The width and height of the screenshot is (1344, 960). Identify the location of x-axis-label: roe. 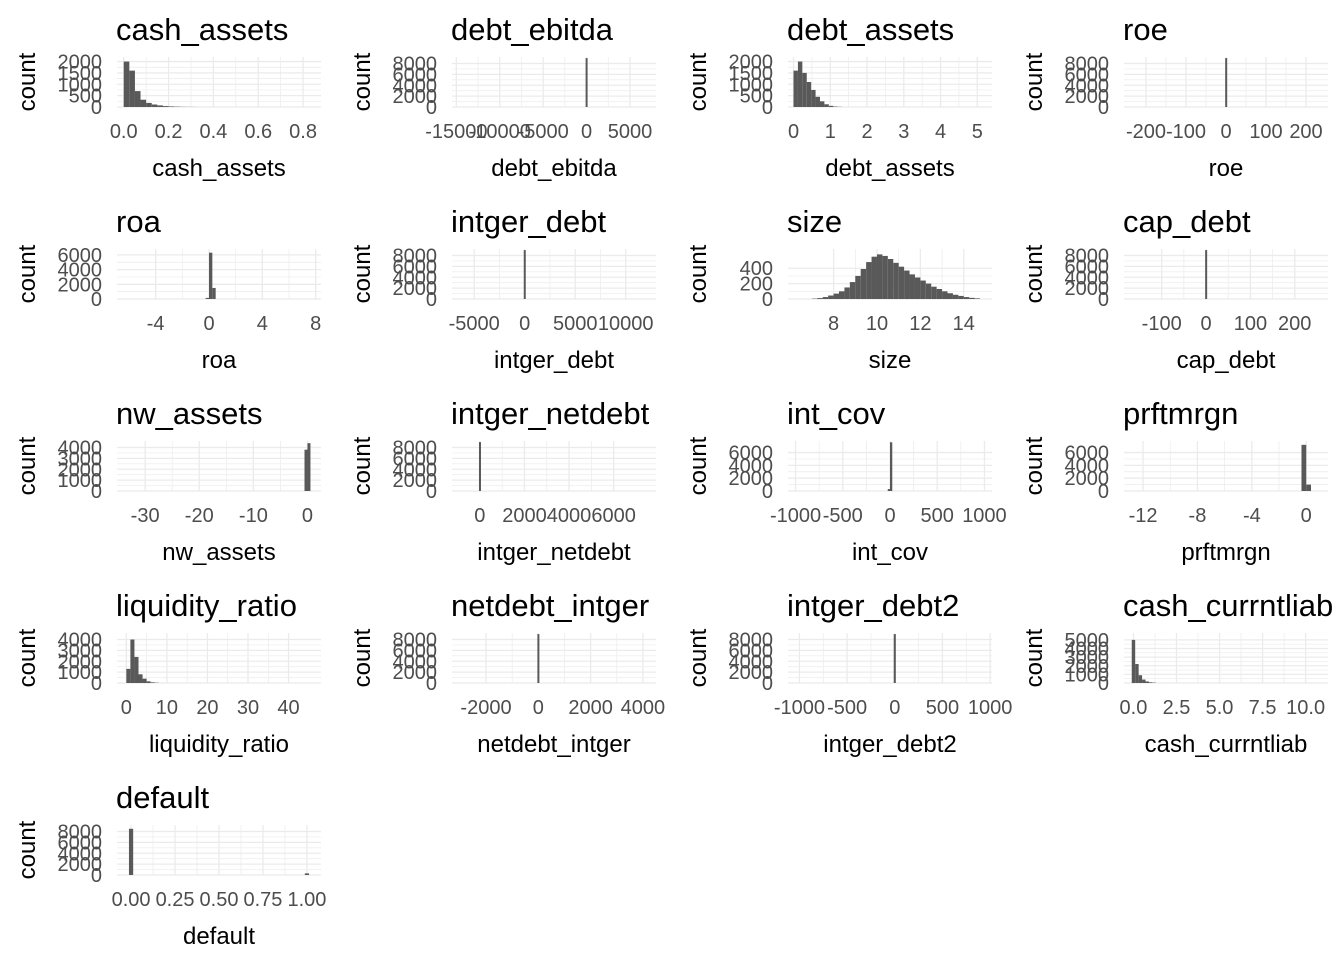
(1226, 168).